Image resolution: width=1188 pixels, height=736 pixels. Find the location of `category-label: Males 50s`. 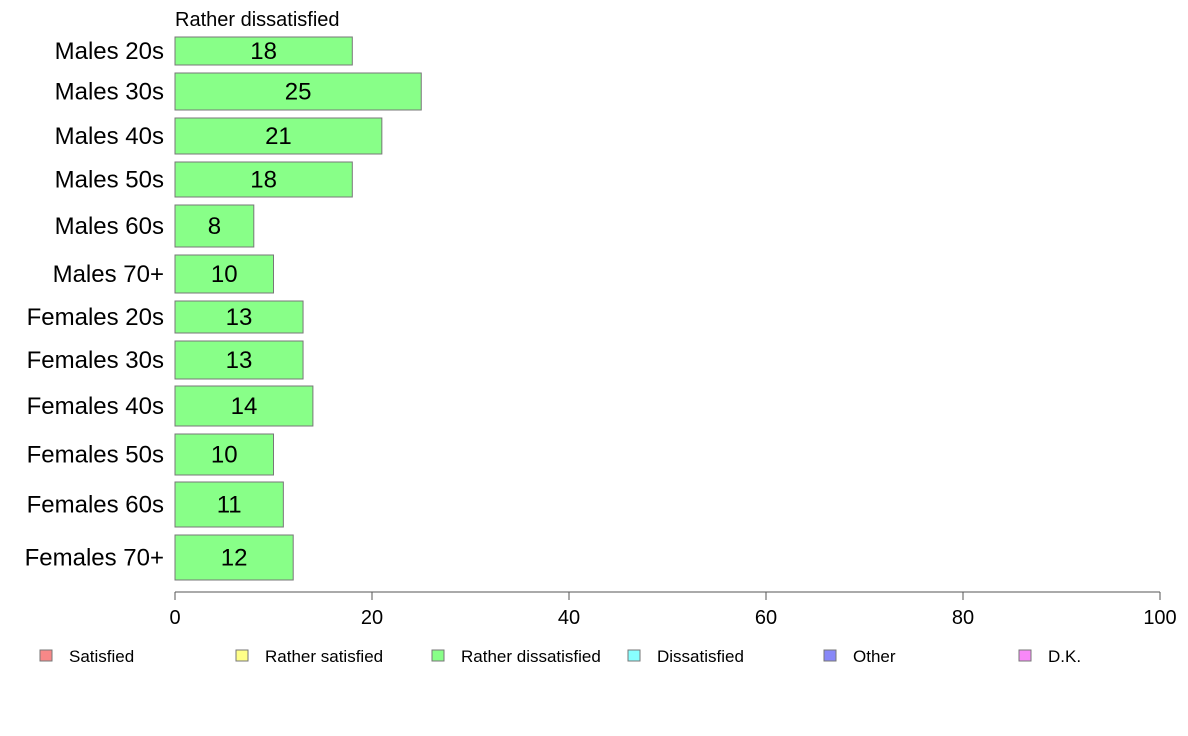

category-label: Males 50s is located at coordinates (109, 180).